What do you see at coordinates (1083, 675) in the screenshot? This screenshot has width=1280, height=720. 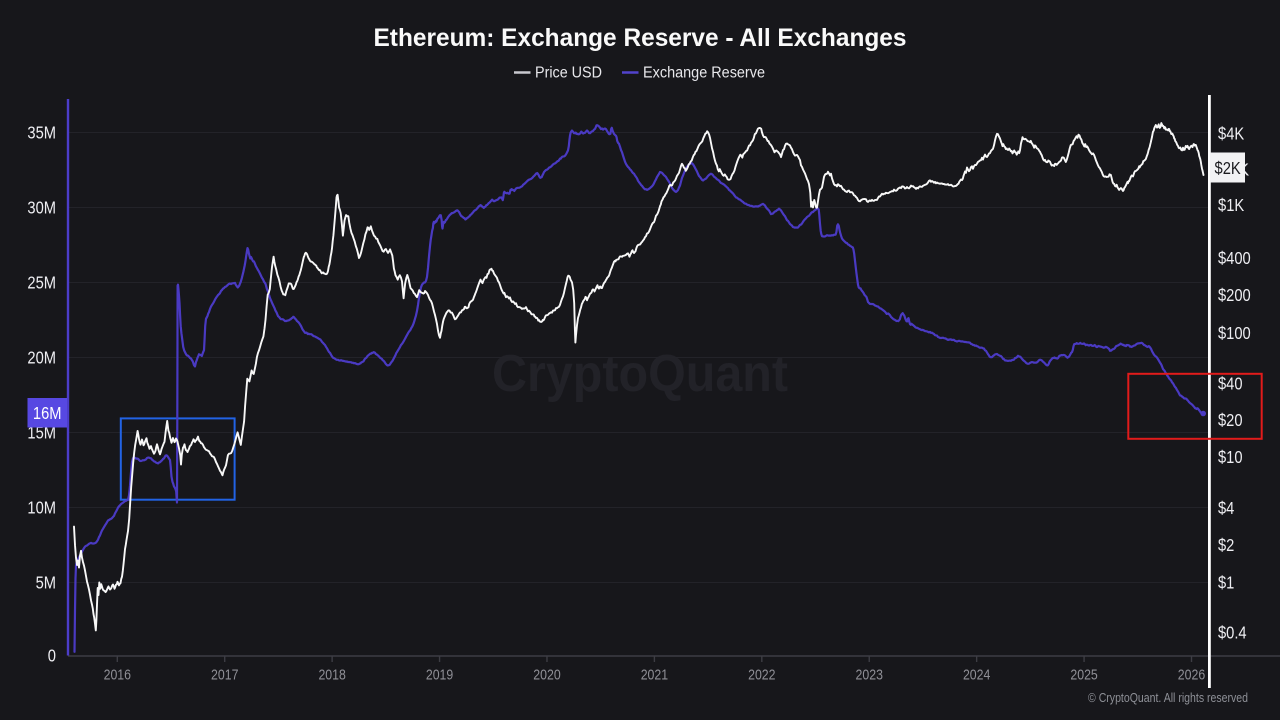 I see `svg-text: 2025` at bounding box center [1083, 675].